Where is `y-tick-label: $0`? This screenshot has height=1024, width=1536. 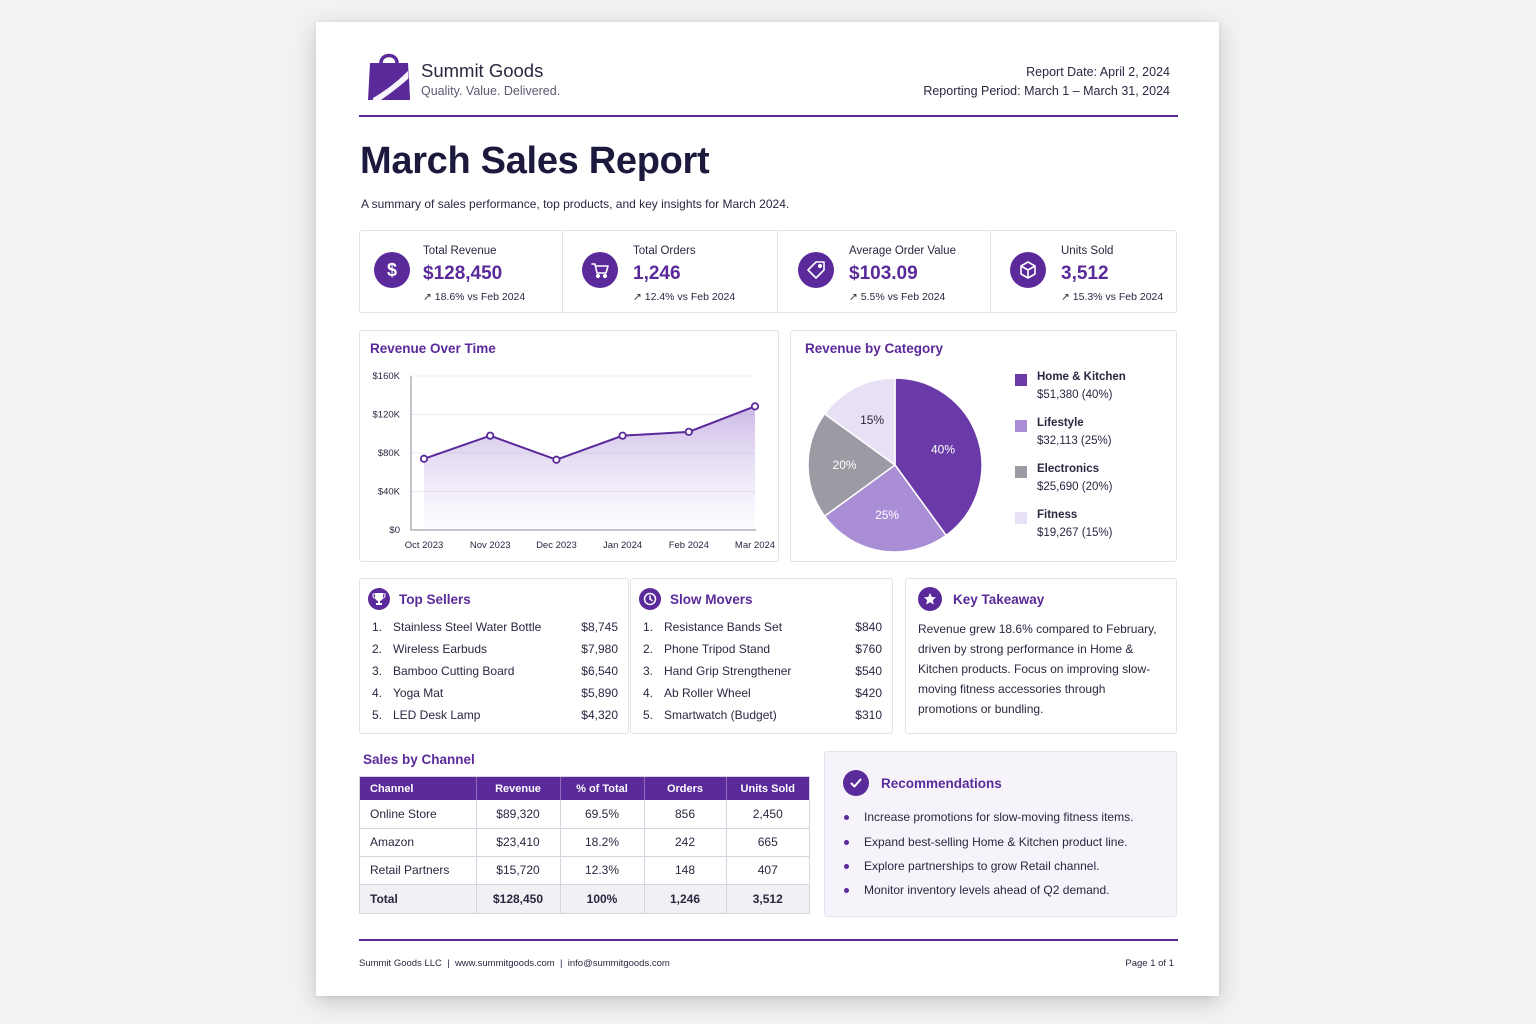 y-tick-label: $0 is located at coordinates (394, 530).